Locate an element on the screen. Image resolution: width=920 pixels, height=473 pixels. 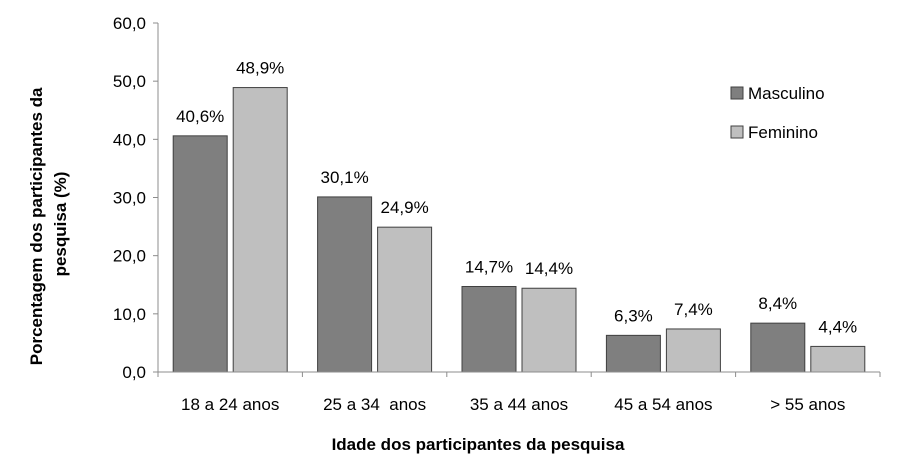
x-tick-label: 45 a 54 anos is located at coordinates (663, 404).